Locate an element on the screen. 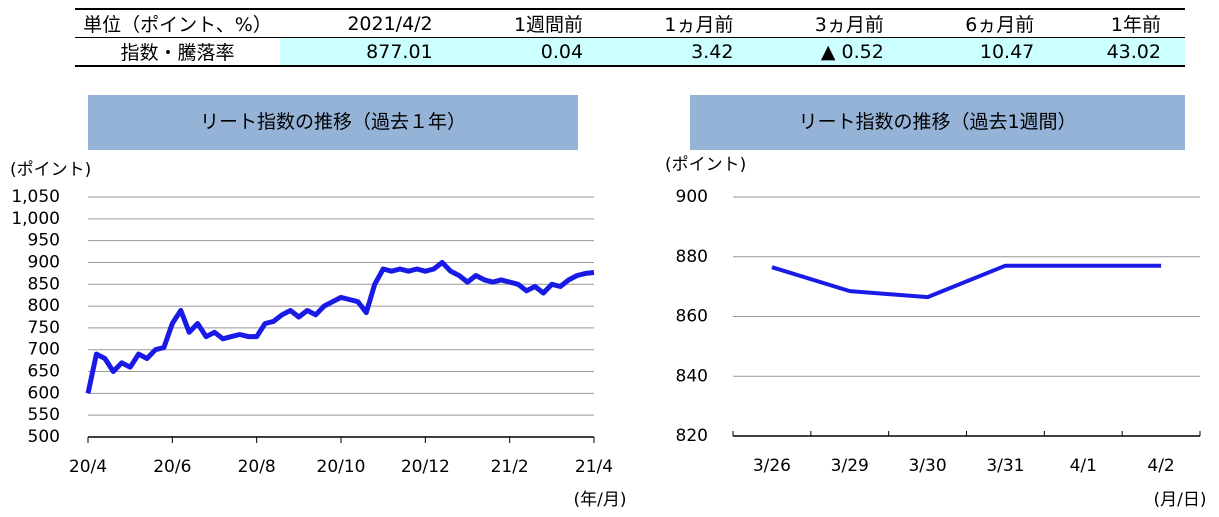 The height and width of the screenshot is (517, 1219). header-cell: 1ヵ月前 is located at coordinates (682, 23).